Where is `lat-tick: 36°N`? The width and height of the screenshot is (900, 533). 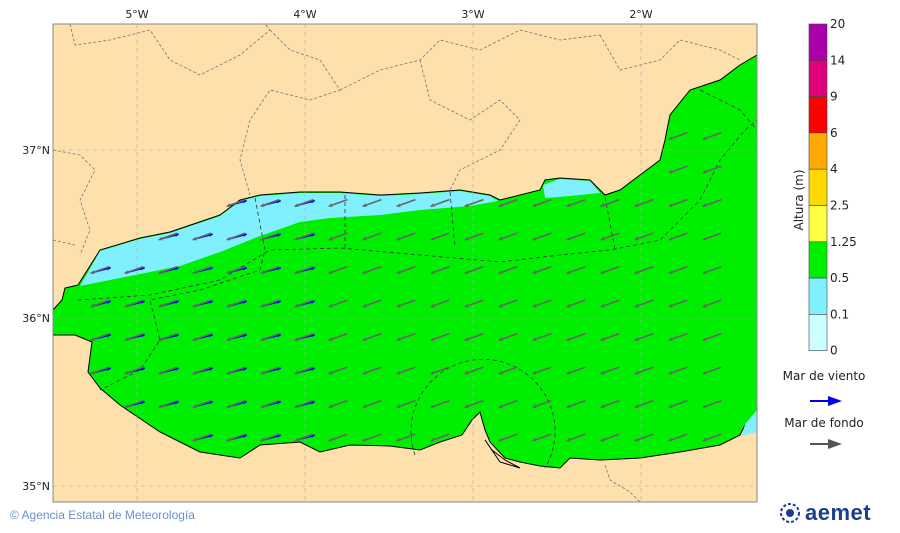
lat-tick: 36°N is located at coordinates (36, 318).